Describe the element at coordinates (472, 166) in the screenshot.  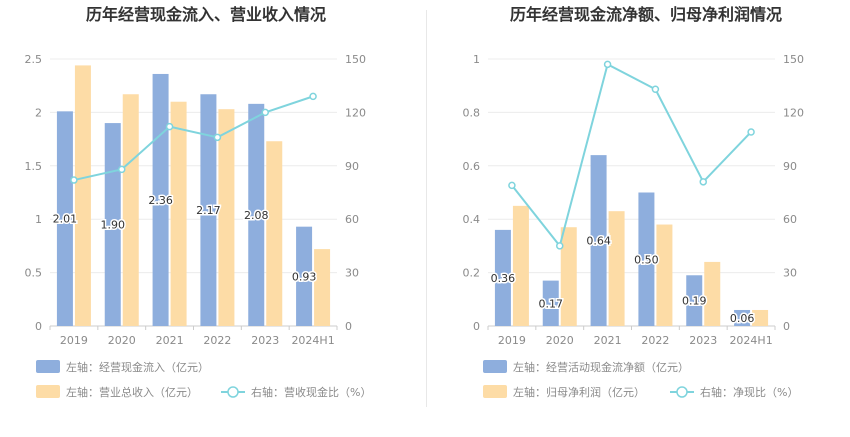
I see `left-axis-tick-label: 0.6` at that location.